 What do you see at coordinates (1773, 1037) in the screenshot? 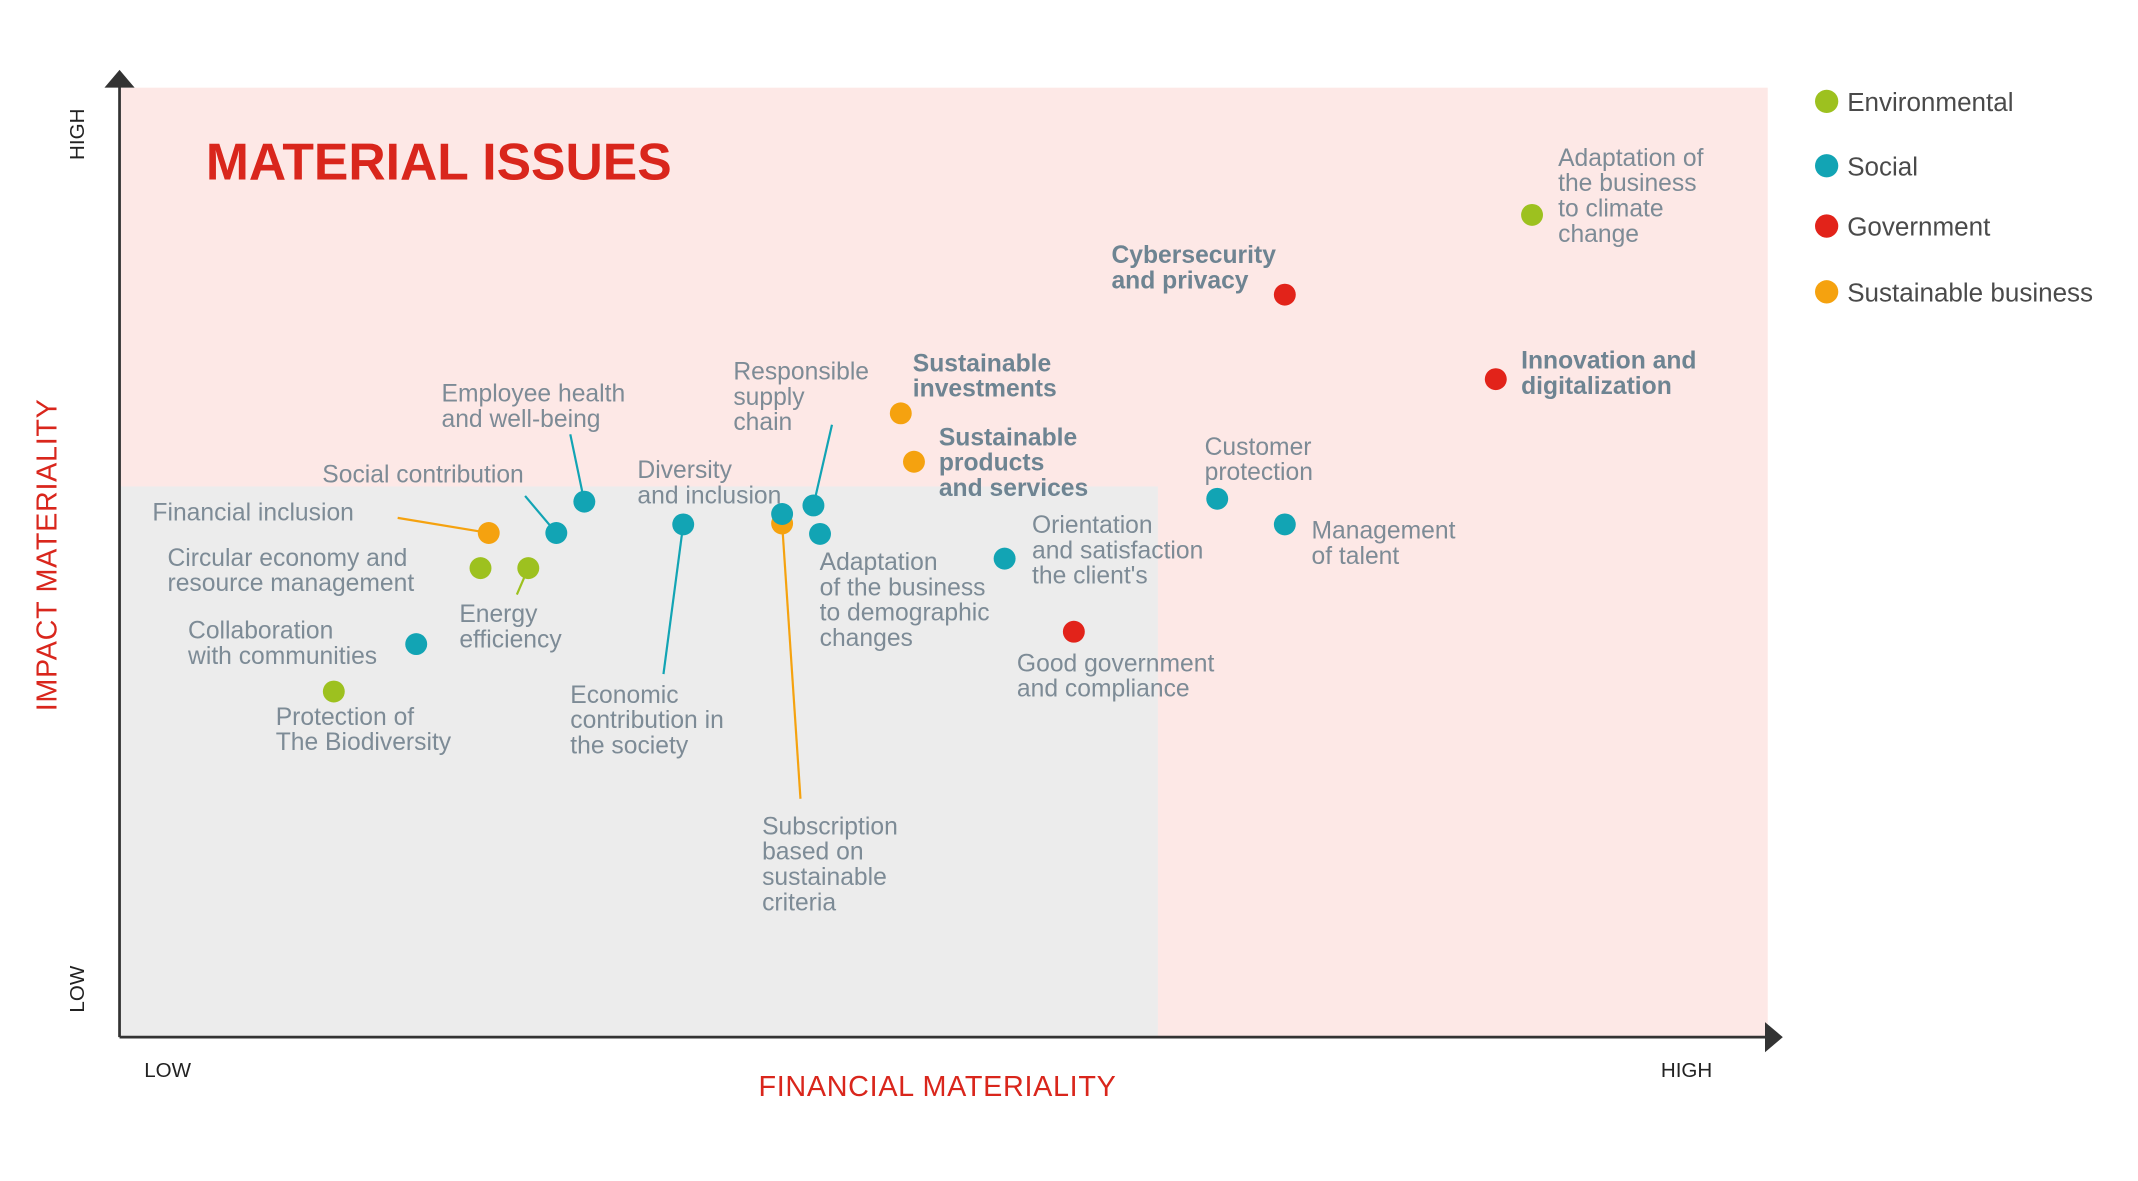
I see `x-axis-arrow-icon` at bounding box center [1773, 1037].